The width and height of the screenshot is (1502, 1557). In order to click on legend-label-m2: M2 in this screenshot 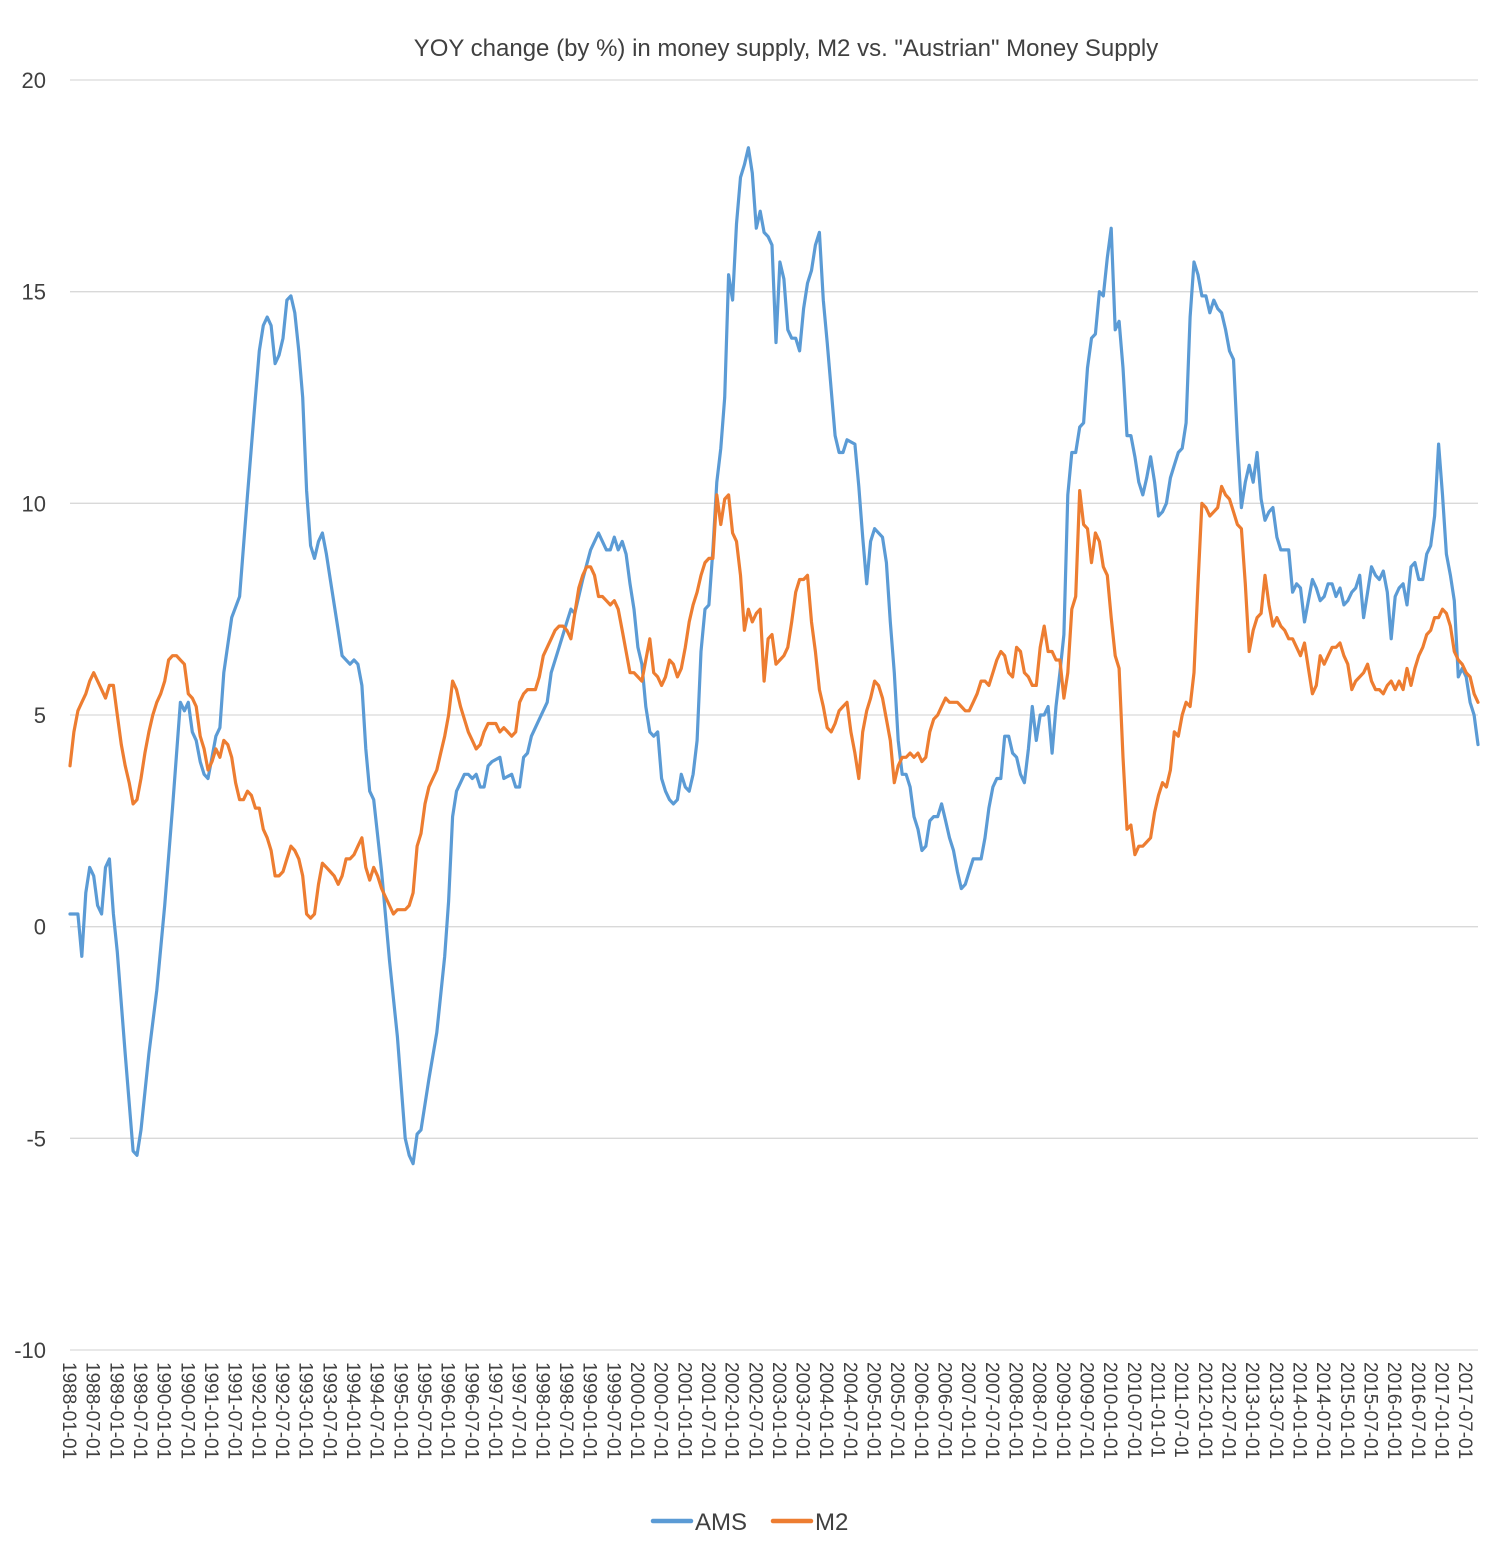, I will do `click(831, 1522)`.